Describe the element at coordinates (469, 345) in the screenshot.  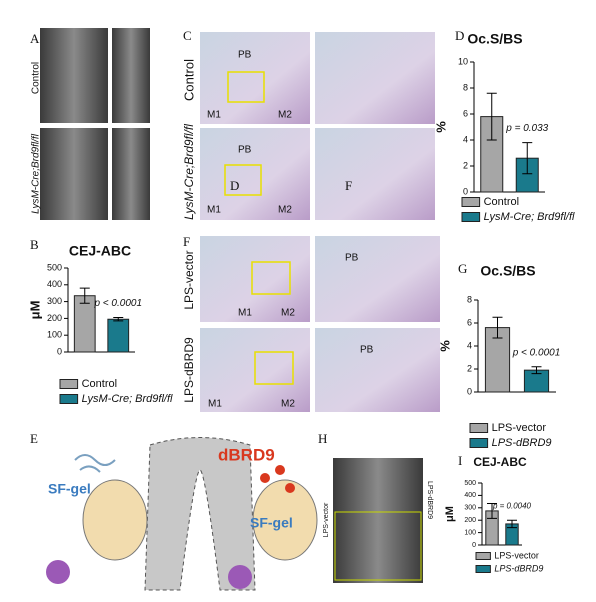
I see `y-tick-label: 4` at that location.